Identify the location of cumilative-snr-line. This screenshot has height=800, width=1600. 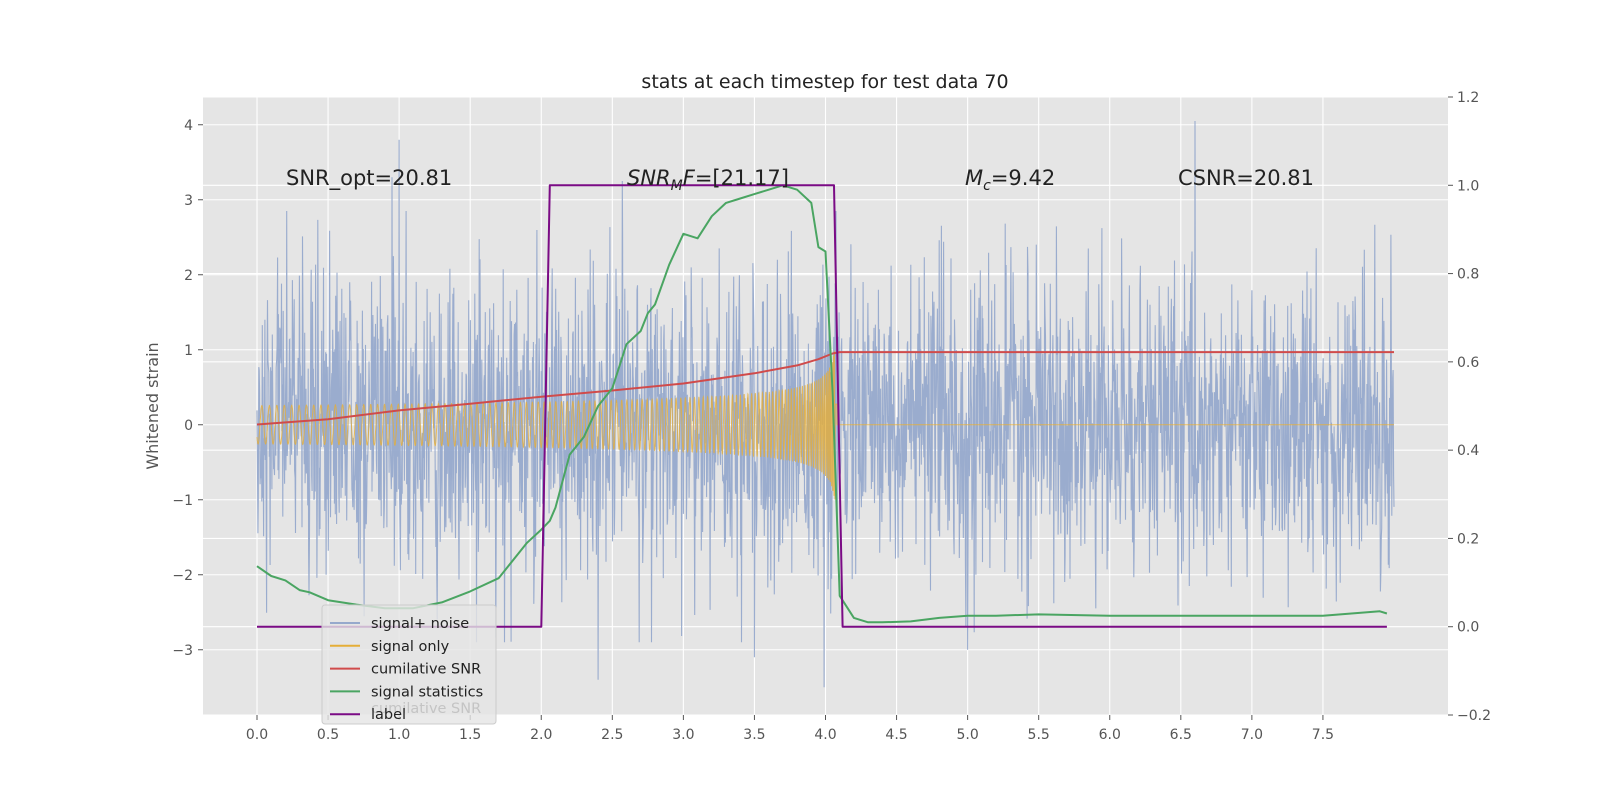
(825, 388).